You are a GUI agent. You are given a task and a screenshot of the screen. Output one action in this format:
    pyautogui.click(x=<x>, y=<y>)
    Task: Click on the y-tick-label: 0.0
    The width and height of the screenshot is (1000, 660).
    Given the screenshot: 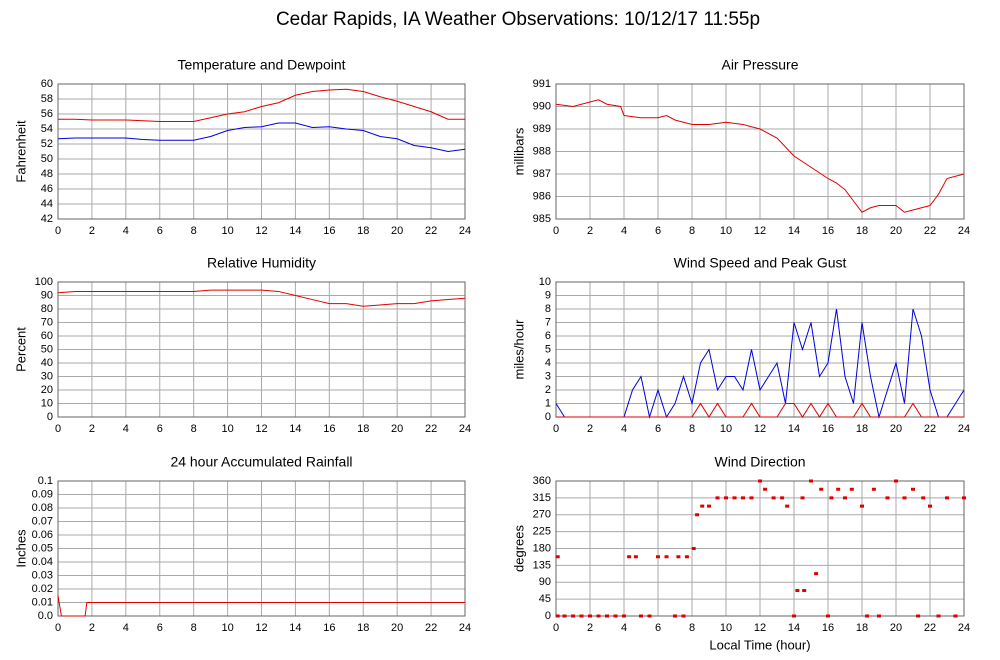 What is the action you would take?
    pyautogui.click(x=45, y=616)
    